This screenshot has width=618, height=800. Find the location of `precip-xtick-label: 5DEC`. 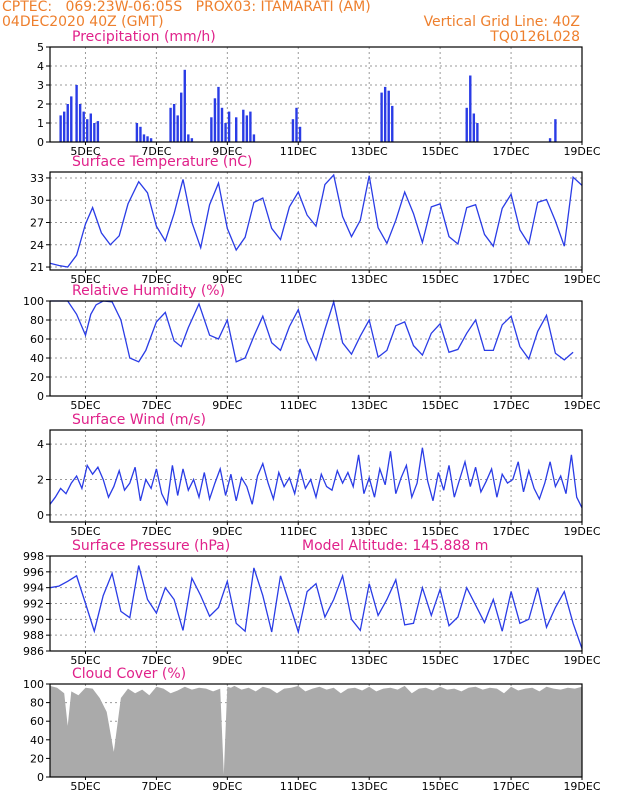

precip-xtick-label: 5DEC is located at coordinates (85, 151).